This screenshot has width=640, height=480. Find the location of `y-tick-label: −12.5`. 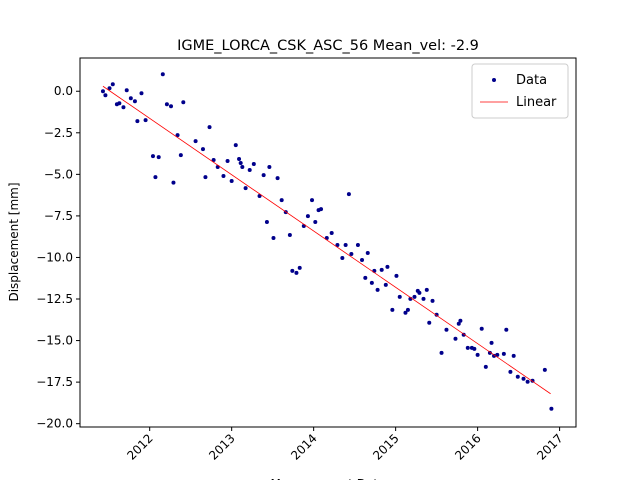

y-tick-label: −12.5 is located at coordinates (54, 299).